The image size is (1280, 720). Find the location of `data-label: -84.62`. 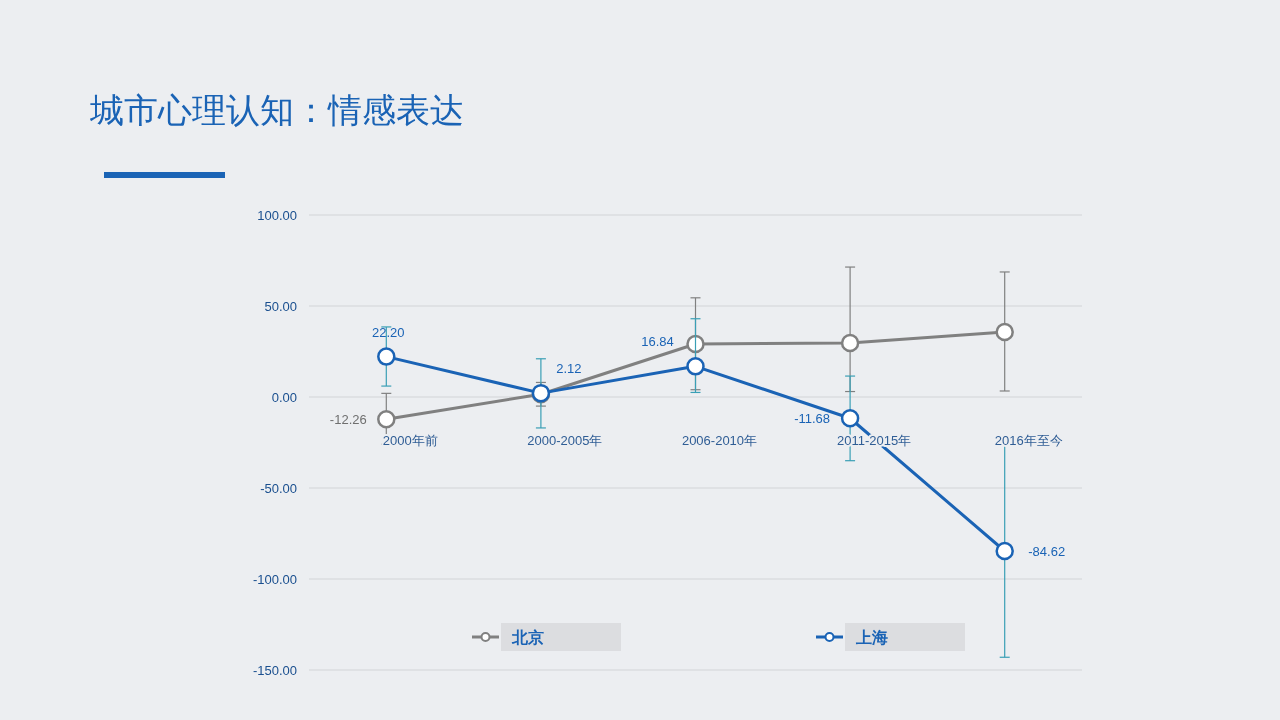

data-label: -84.62 is located at coordinates (1047, 552).